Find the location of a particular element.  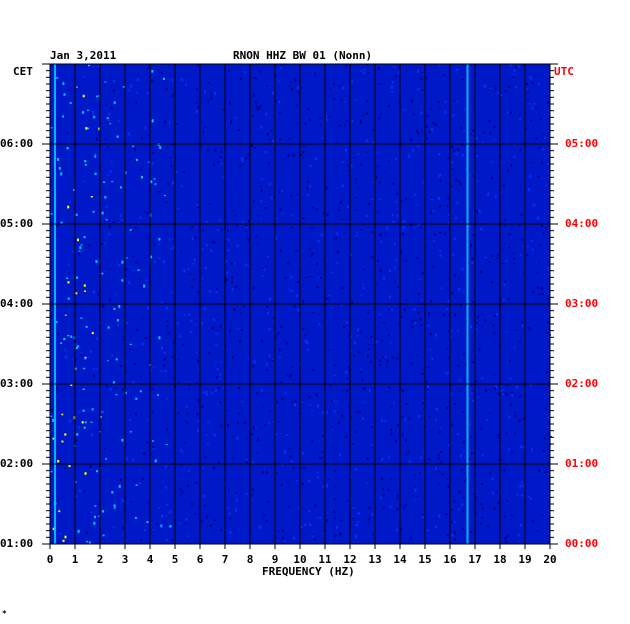

x-tick-label: 13 is located at coordinates (375, 559).